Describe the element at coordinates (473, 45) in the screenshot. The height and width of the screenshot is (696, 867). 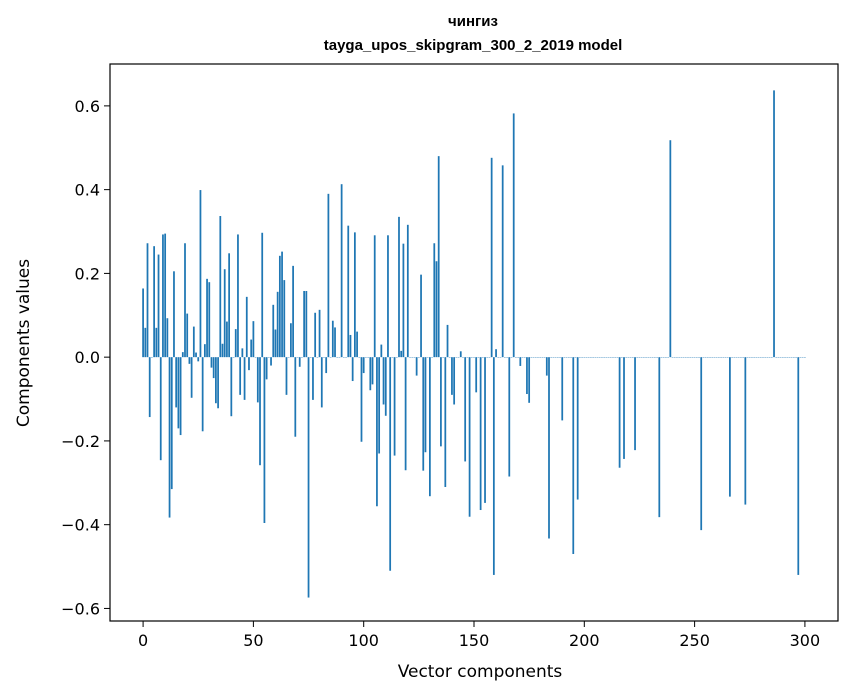
I see `chart-subtitle: tayga_upos_skipgram_300_2_2019 model` at that location.